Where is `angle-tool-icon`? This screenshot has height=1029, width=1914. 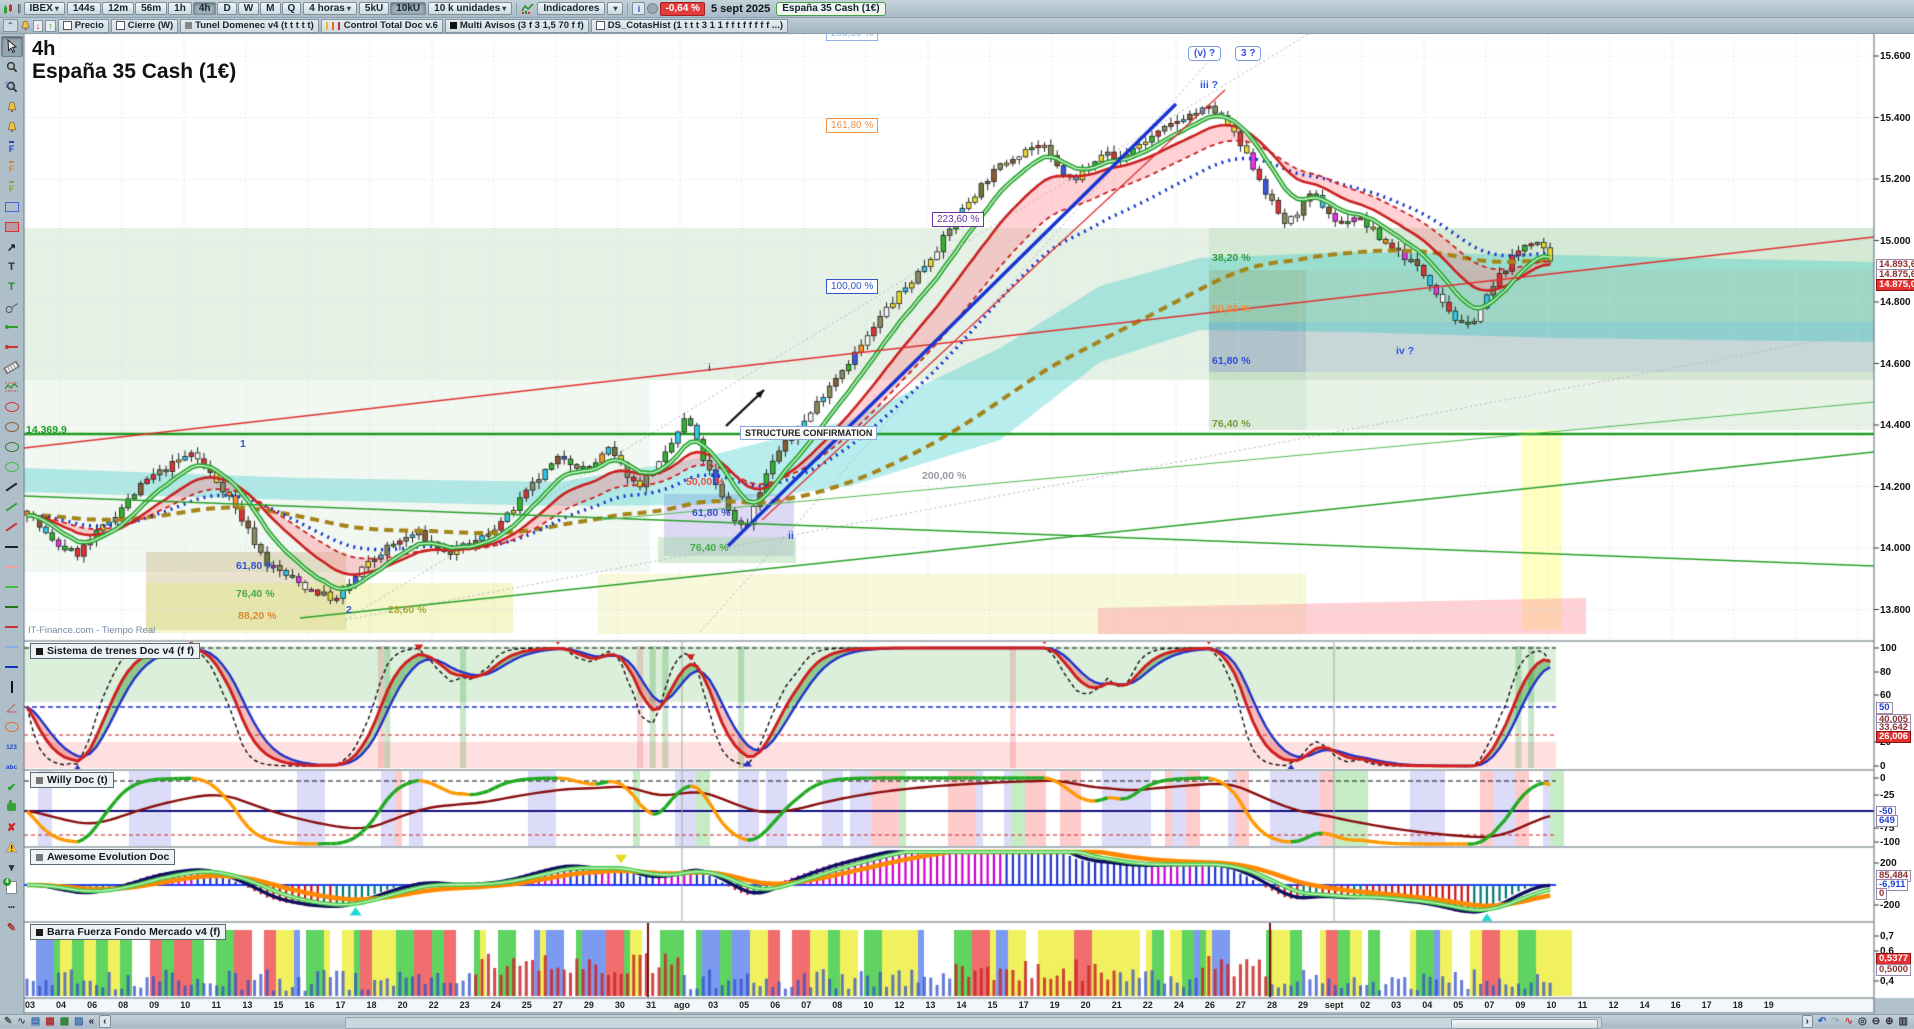
angle-tool-icon is located at coordinates (12, 707).